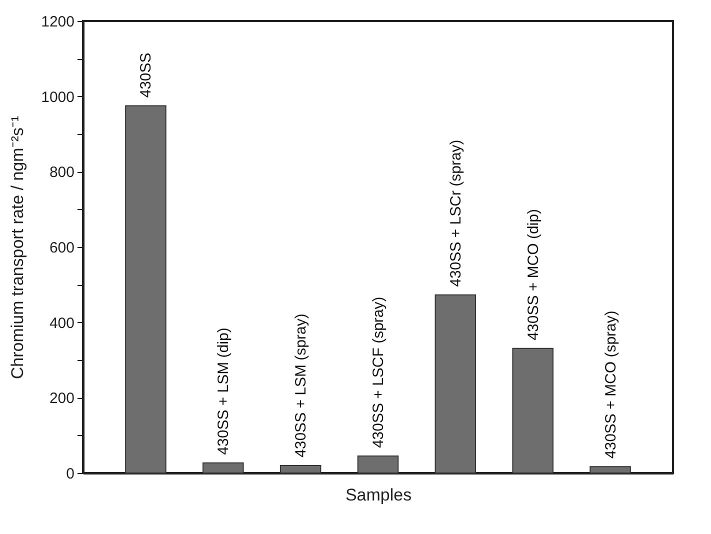 The height and width of the screenshot is (534, 711). What do you see at coordinates (533, 274) in the screenshot?
I see `x-tick-label: 430SS + MCO (dip)` at bounding box center [533, 274].